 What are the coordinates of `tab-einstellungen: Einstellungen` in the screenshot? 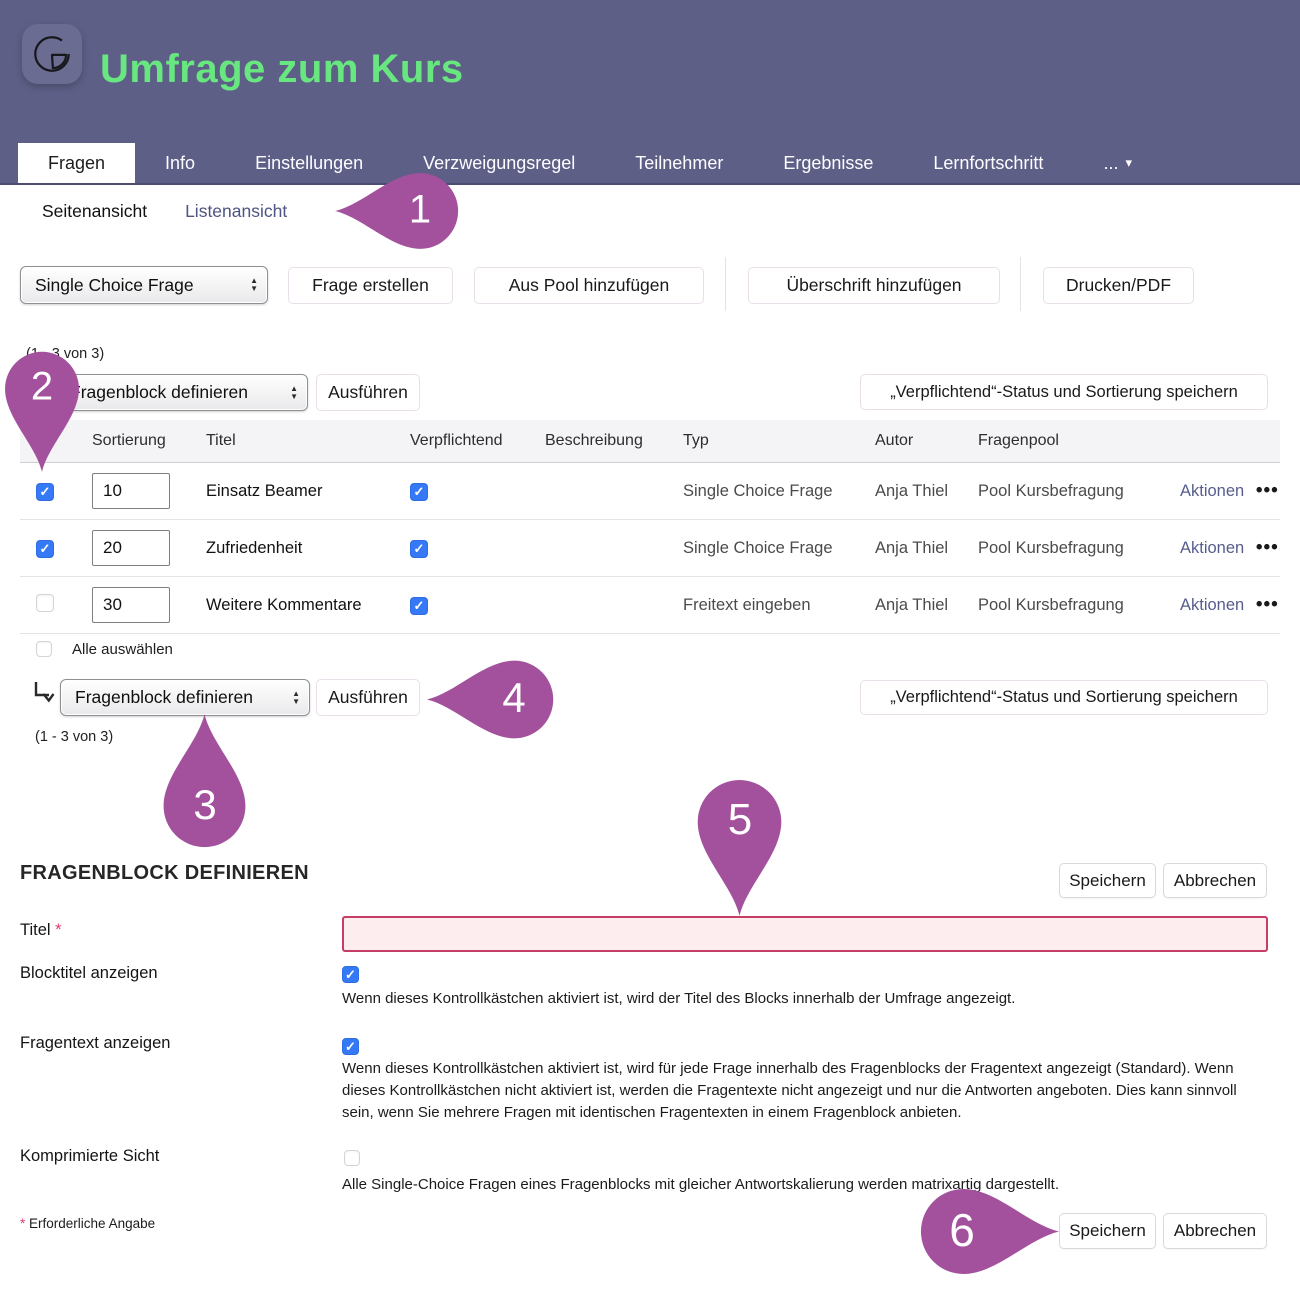 It's located at (309, 162).